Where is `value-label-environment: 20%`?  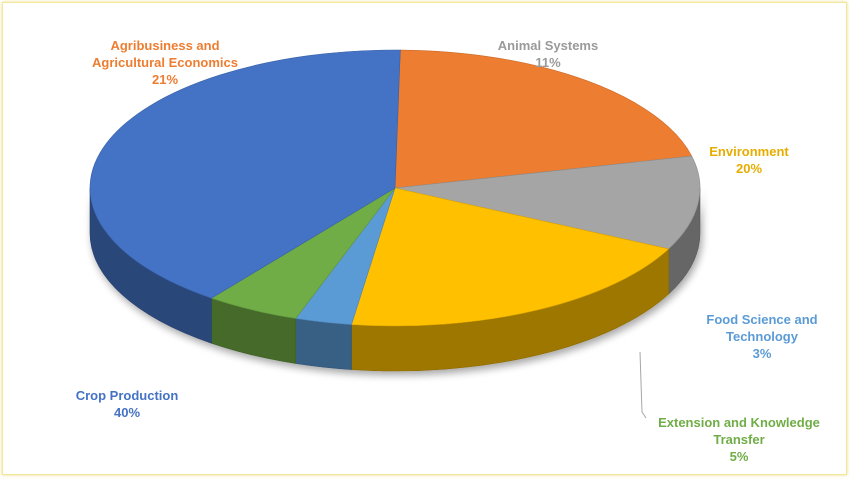
value-label-environment: 20% is located at coordinates (749, 168).